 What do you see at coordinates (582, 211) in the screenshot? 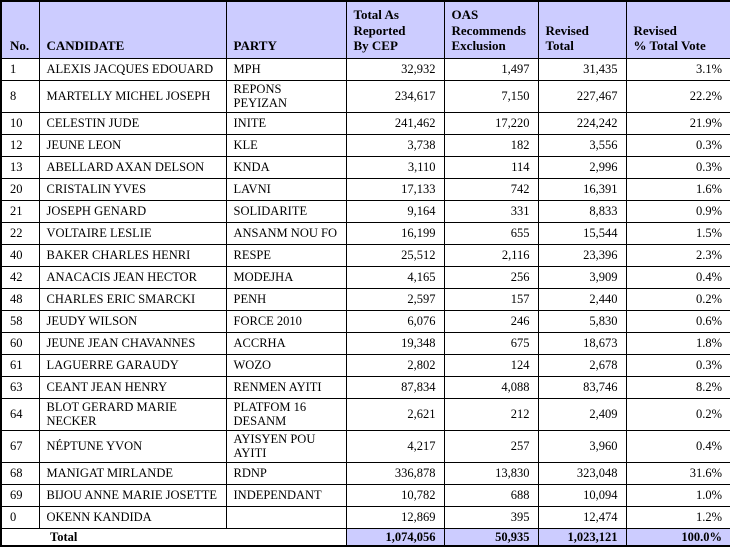
I see `cell-revised-total: 8,833` at bounding box center [582, 211].